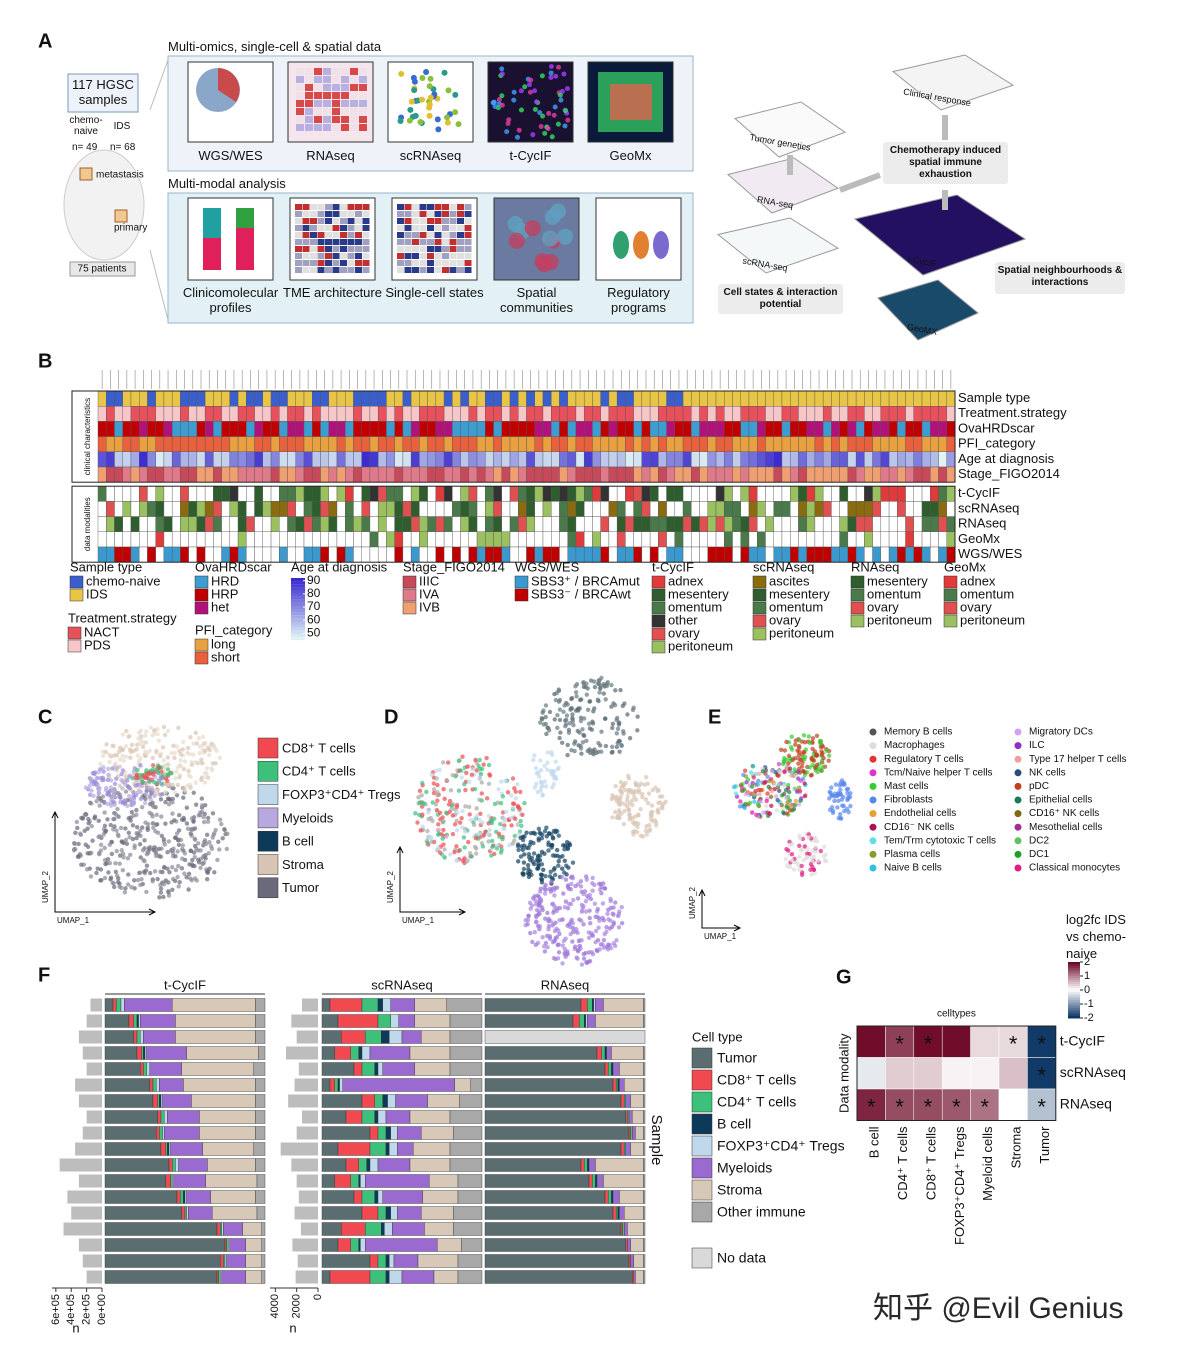 The height and width of the screenshot is (1359, 1200). Describe the element at coordinates (920, 813) in the screenshot. I see `legend-label: Endothelial cells` at that location.